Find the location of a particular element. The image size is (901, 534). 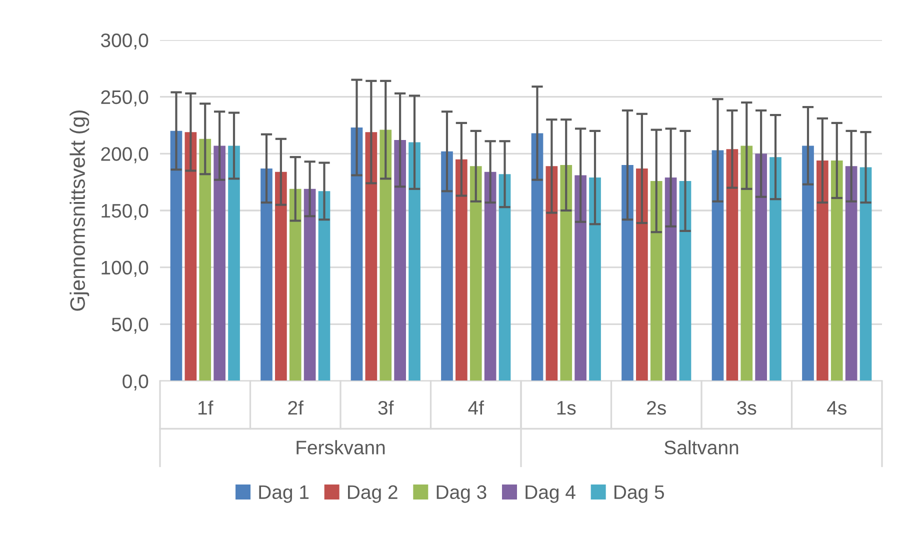

legend-label: Dag 2 is located at coordinates (373, 494).